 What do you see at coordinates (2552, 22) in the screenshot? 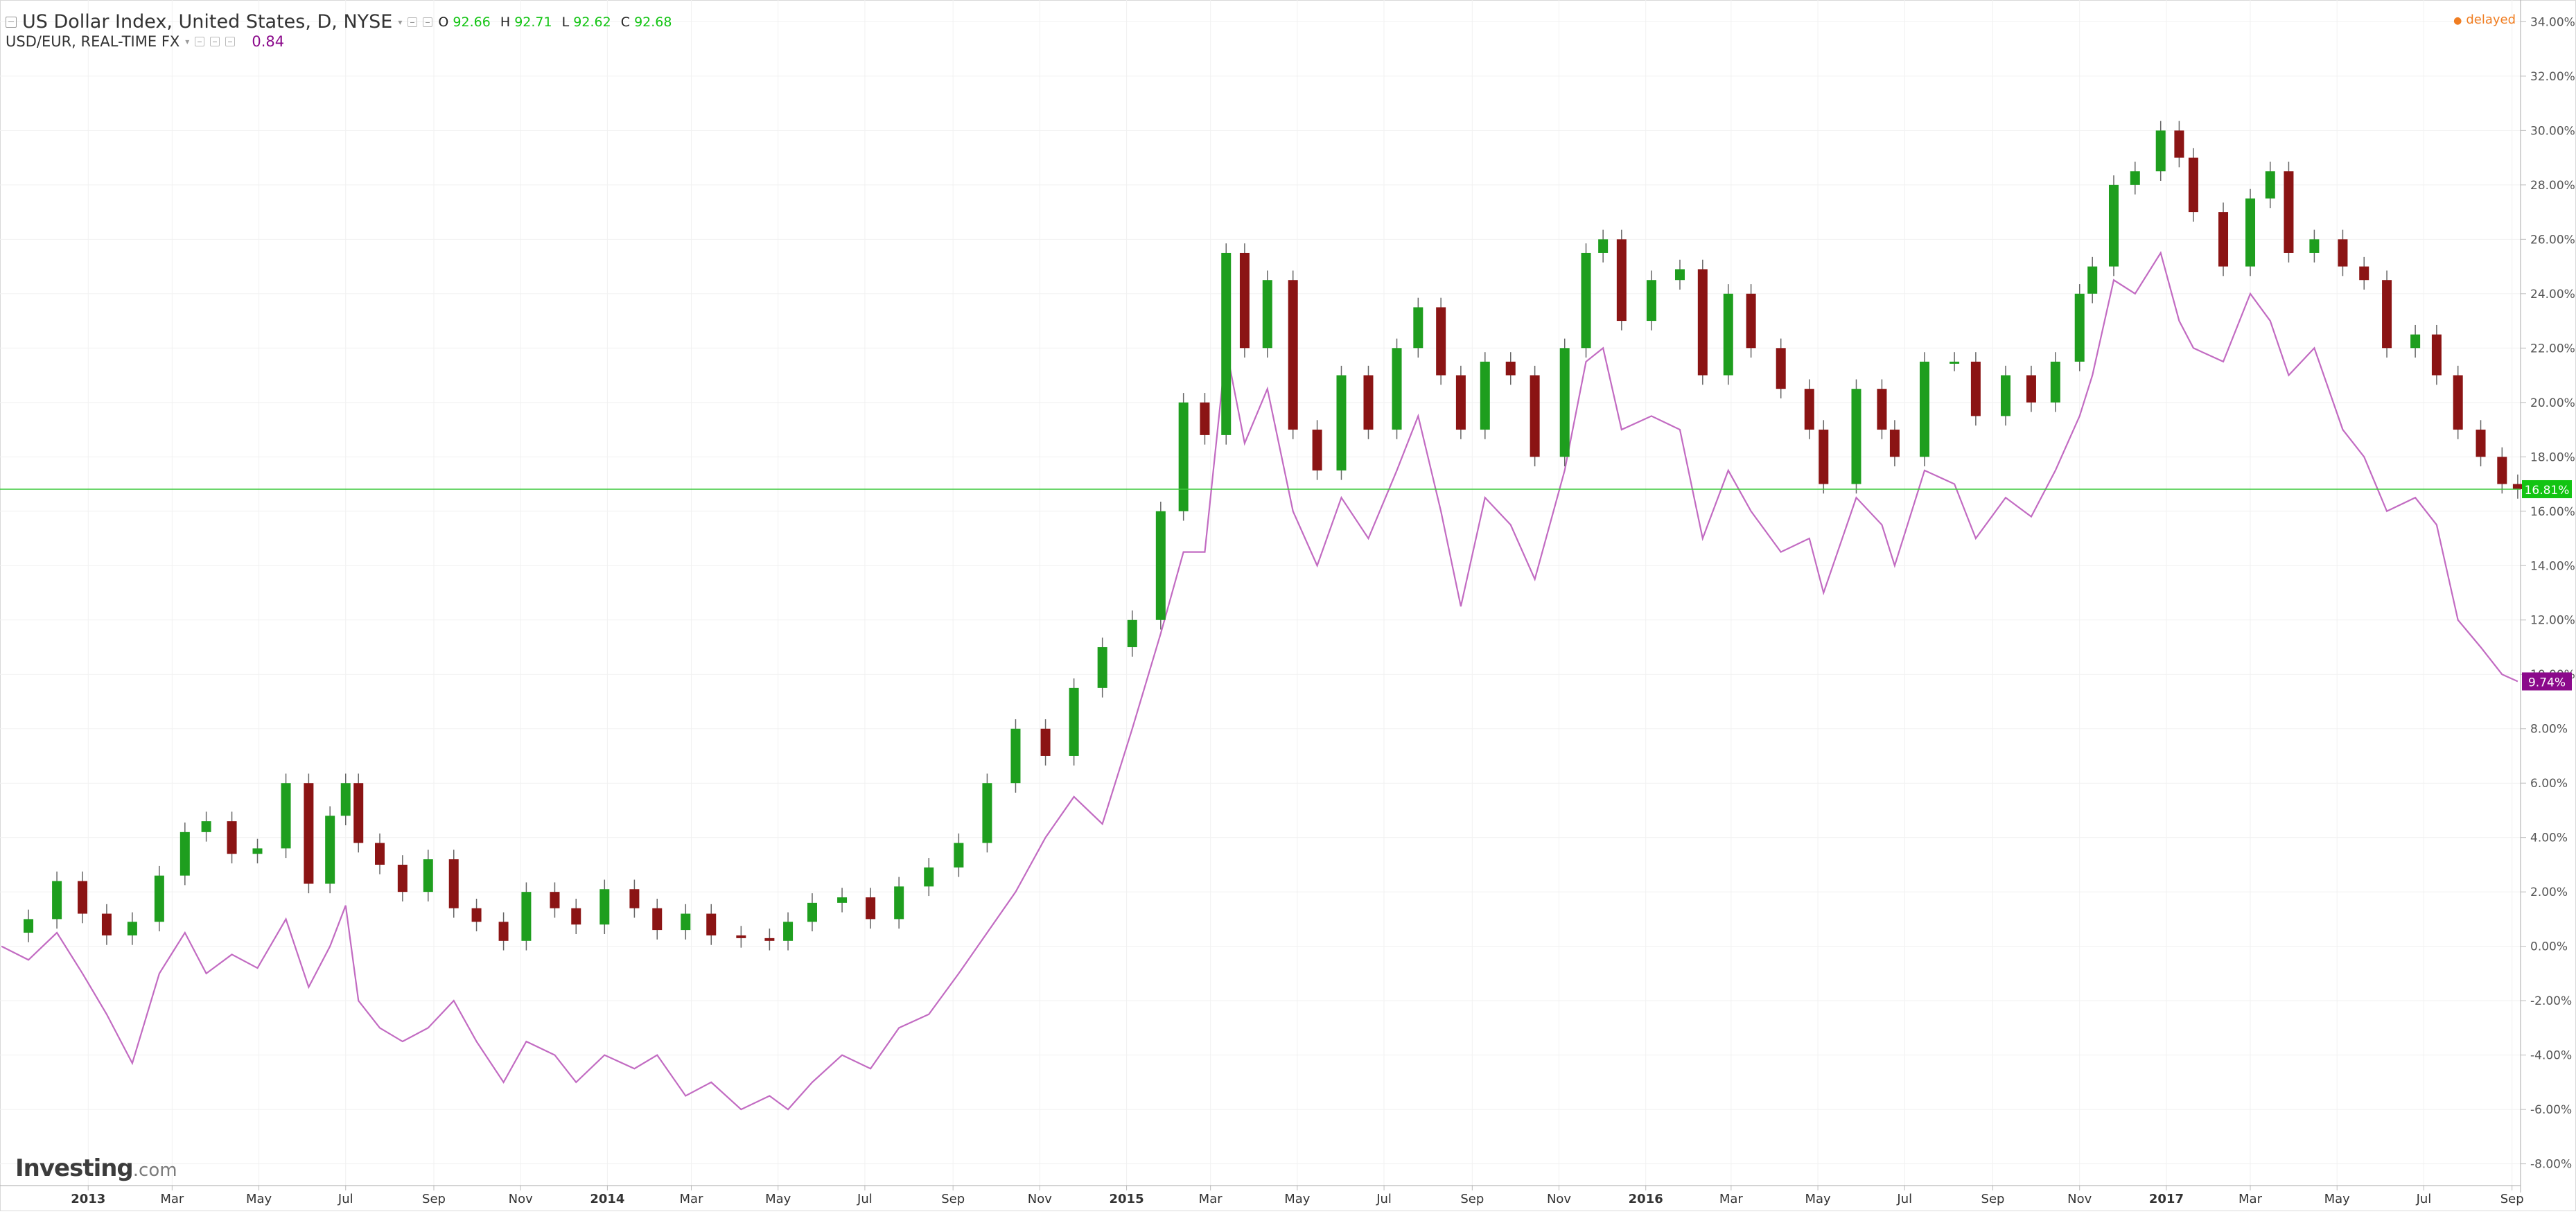
I see `y-tick-label: 34.00%` at bounding box center [2552, 22].